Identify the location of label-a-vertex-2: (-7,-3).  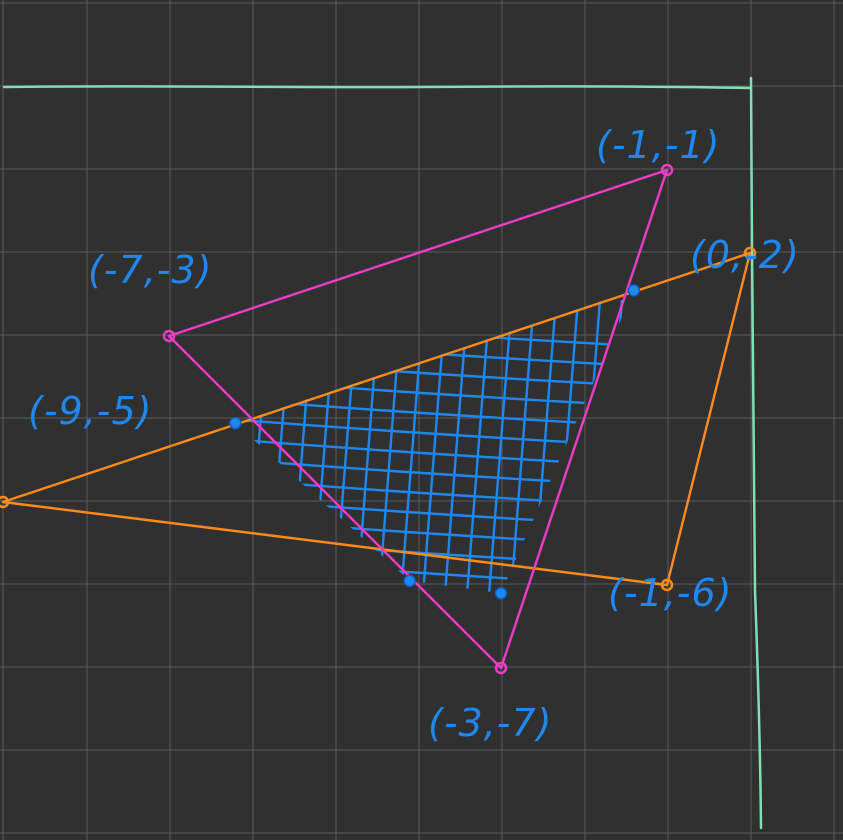
(150, 270).